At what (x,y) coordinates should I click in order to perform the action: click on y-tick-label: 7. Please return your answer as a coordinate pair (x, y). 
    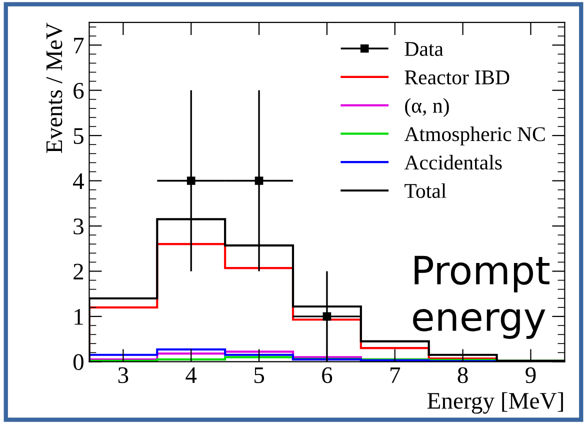
    Looking at the image, I should click on (79, 46).